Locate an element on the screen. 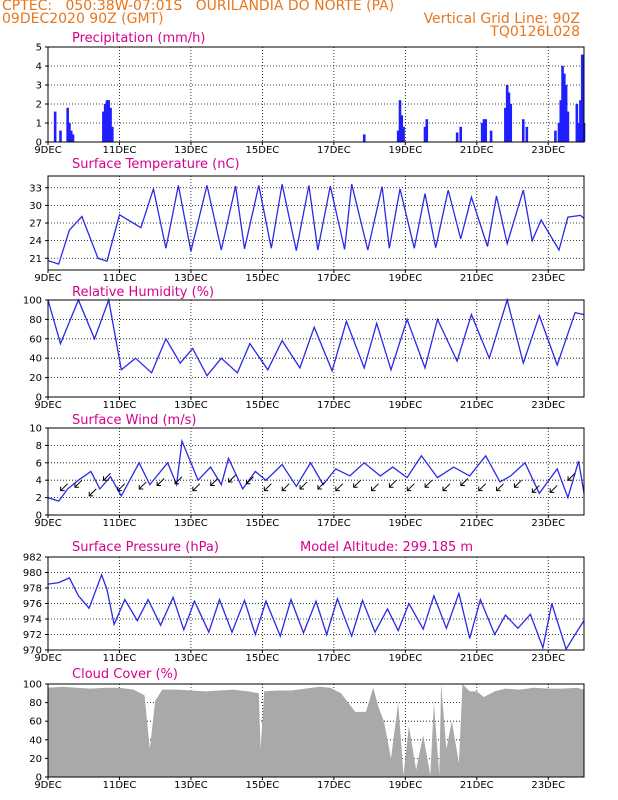  y-tick-label: 10 is located at coordinates (35, 429).